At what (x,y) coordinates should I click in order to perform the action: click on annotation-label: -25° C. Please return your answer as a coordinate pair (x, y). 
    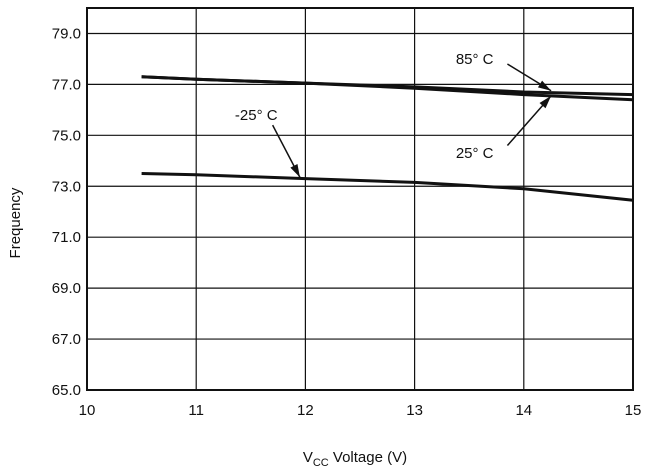
    Looking at the image, I should click on (256, 115).